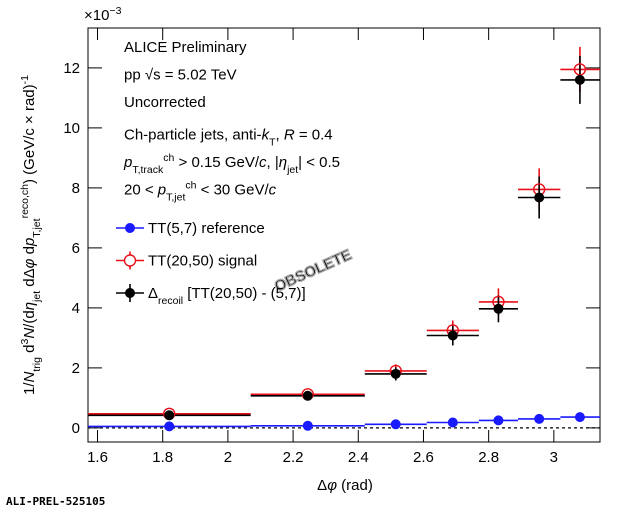  What do you see at coordinates (293, 457) in the screenshot?
I see `x-tick-label: 2.2` at bounding box center [293, 457].